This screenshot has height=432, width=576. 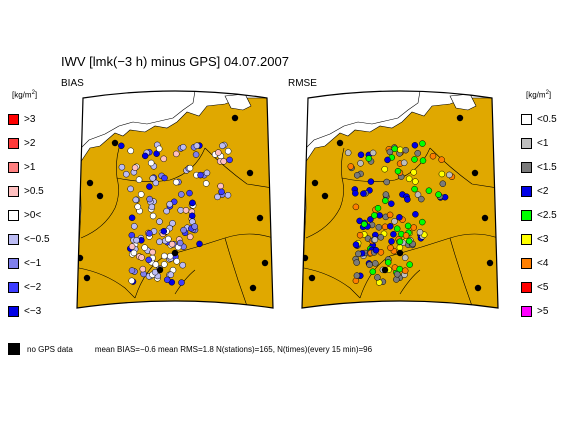 I want to click on rmse-legend-label: <2.5, so click(x=547, y=215).